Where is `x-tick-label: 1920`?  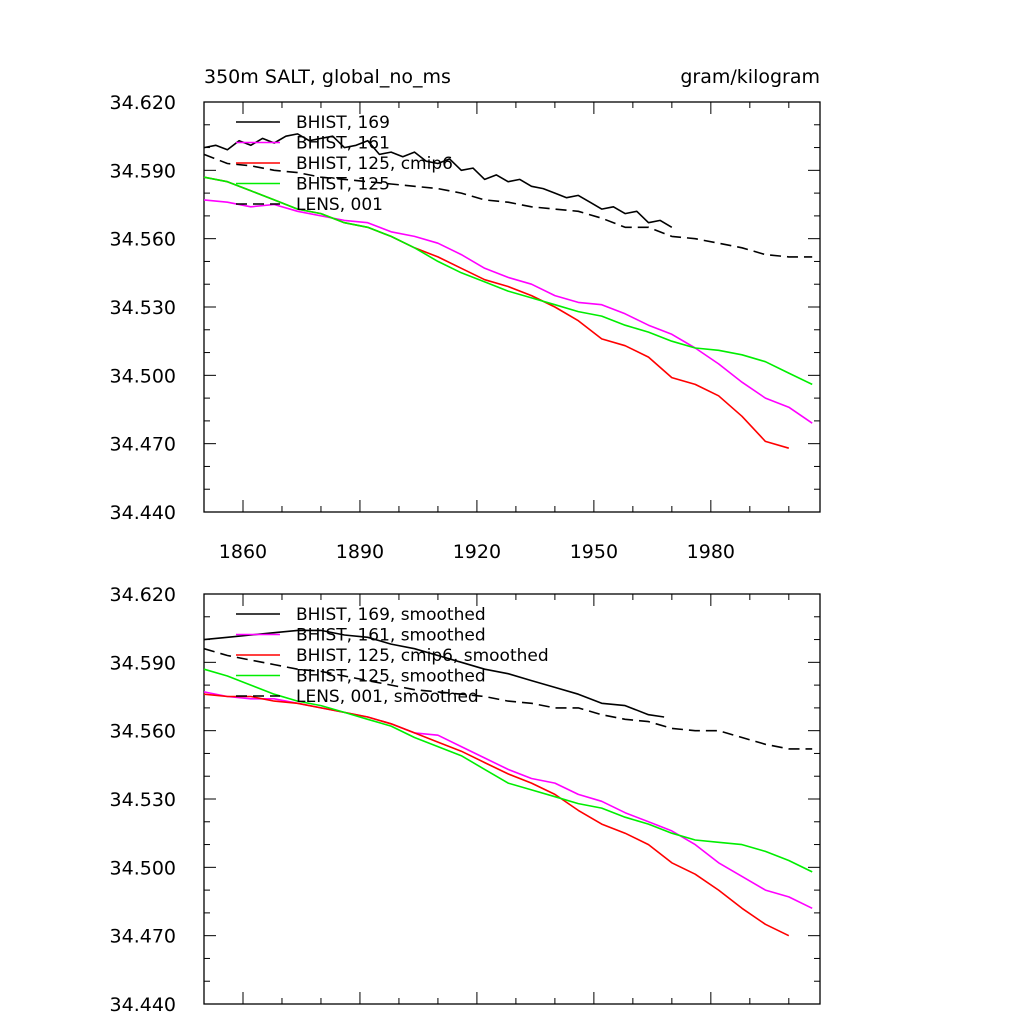 x-tick-label: 1920 is located at coordinates (477, 552).